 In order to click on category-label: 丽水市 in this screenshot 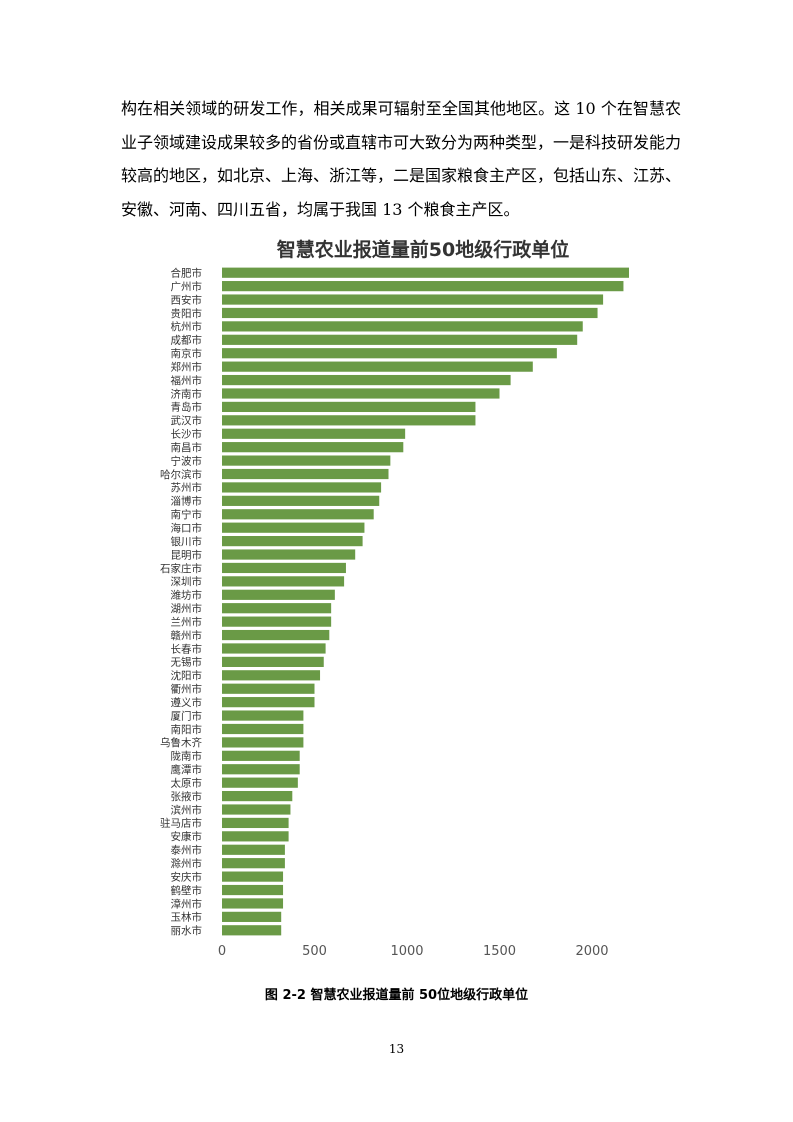, I will do `click(187, 930)`.